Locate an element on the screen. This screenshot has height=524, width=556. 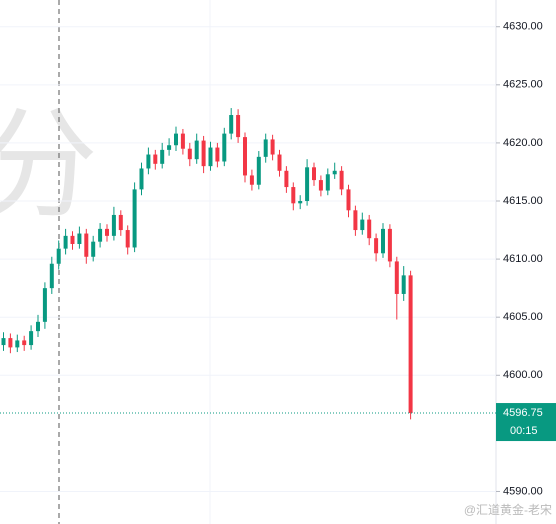
y-tick-label: 4615.00 is located at coordinates (523, 201).